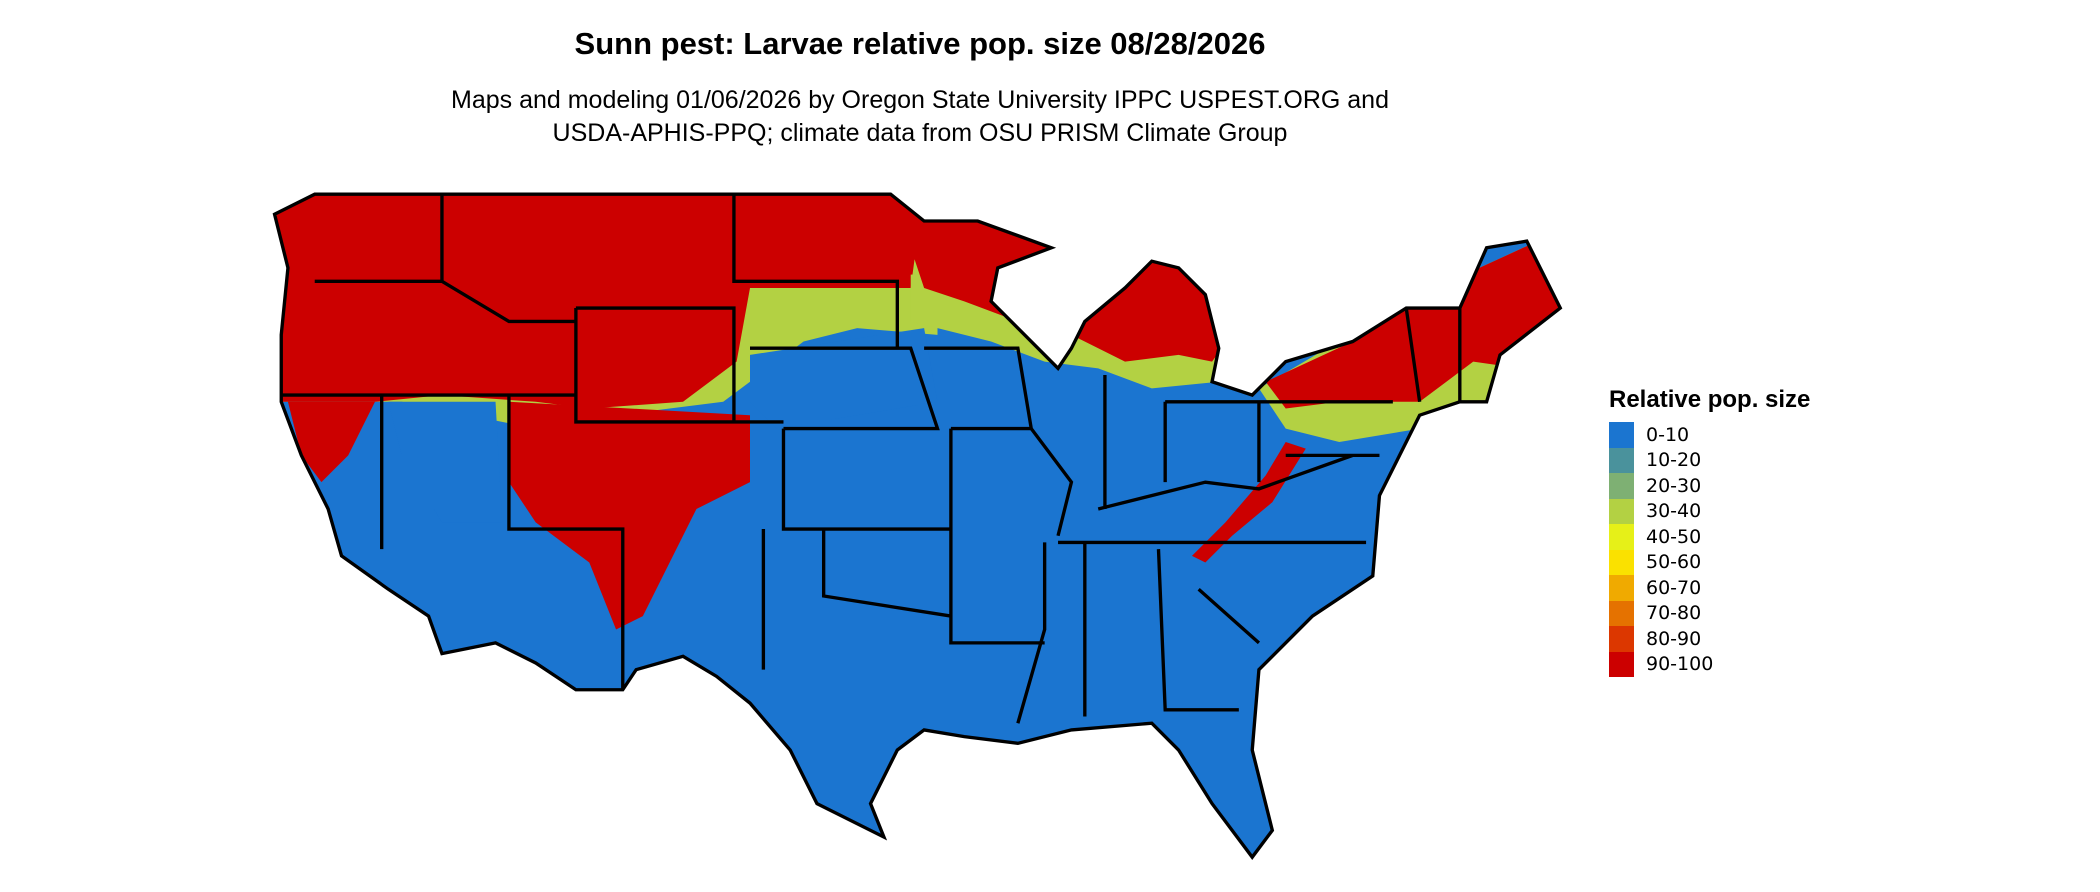  I want to click on legend-item: 70-80, so click(1709, 613).